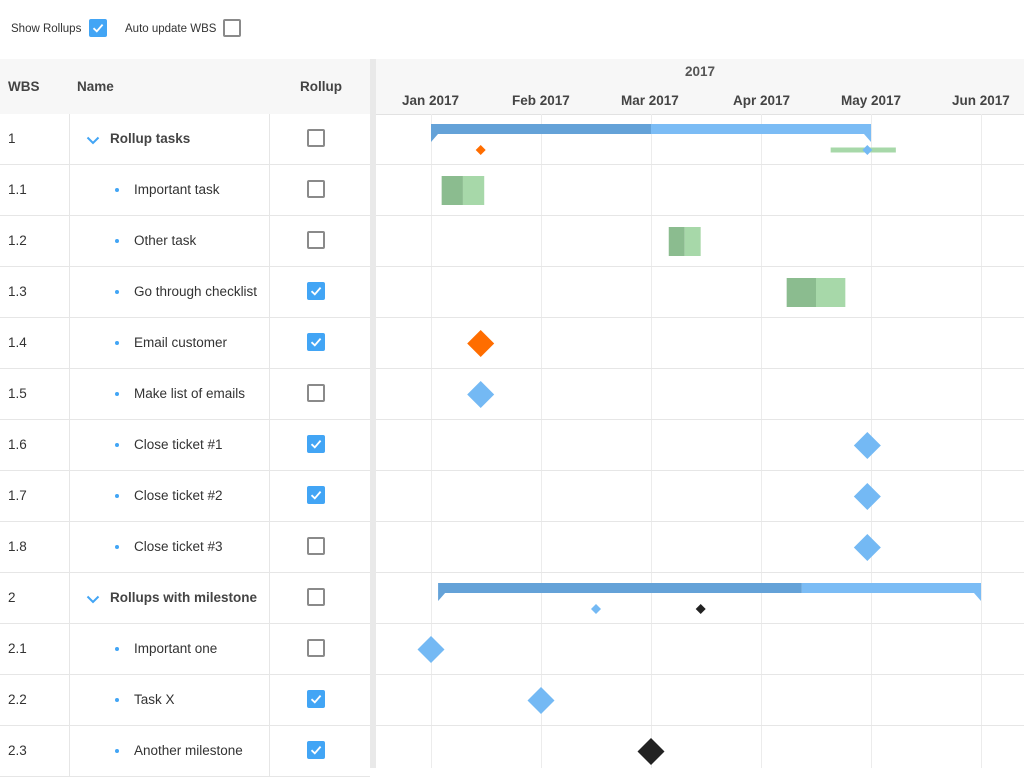  What do you see at coordinates (373, 413) in the screenshot?
I see `grid-splitter` at bounding box center [373, 413].